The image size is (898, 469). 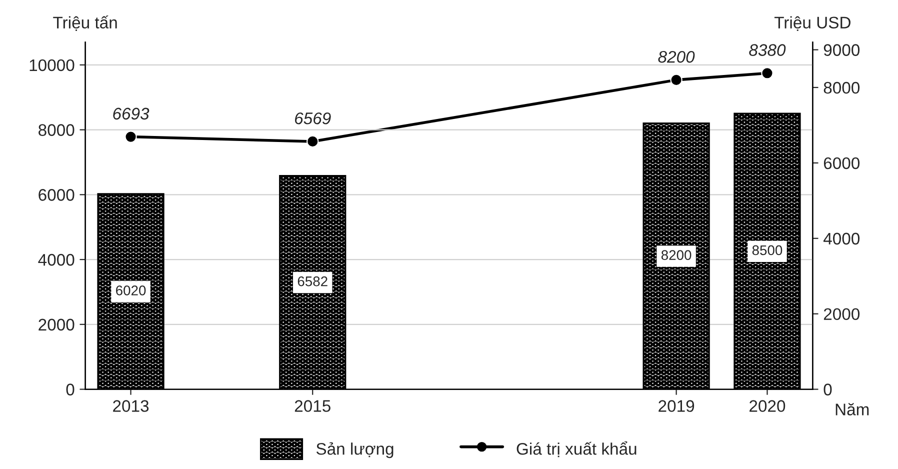 I want to click on data-label: 6569, so click(x=313, y=118).